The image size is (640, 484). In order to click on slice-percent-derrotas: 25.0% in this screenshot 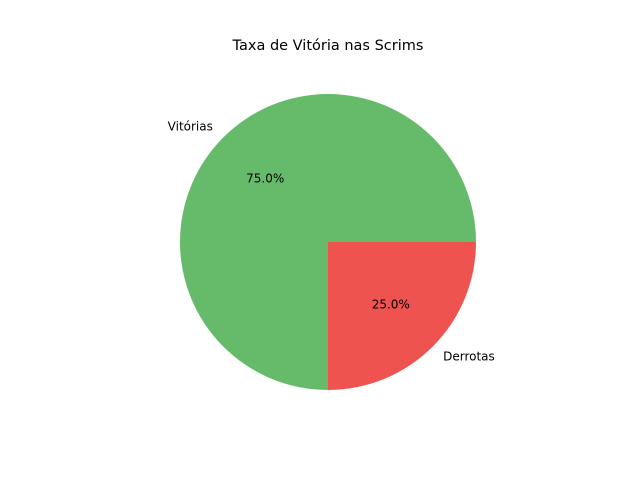, I will do `click(391, 304)`.